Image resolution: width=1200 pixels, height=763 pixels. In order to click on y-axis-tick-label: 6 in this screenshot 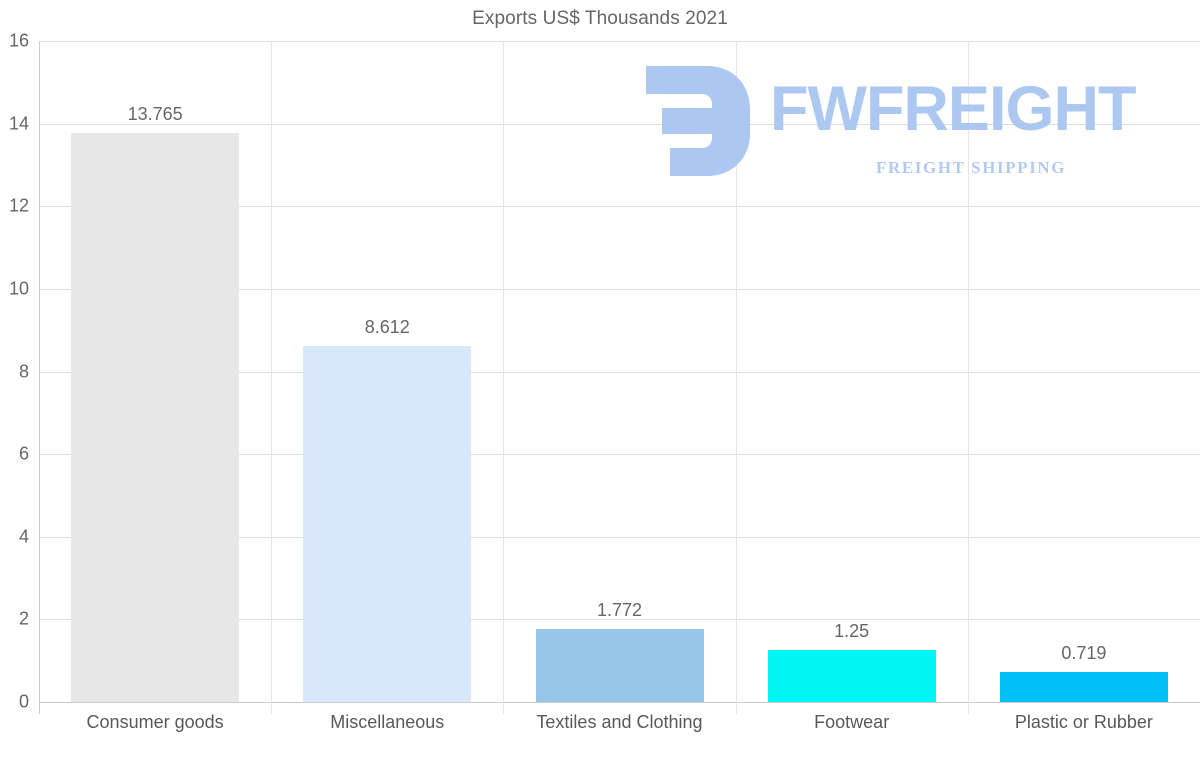, I will do `click(23, 453)`.